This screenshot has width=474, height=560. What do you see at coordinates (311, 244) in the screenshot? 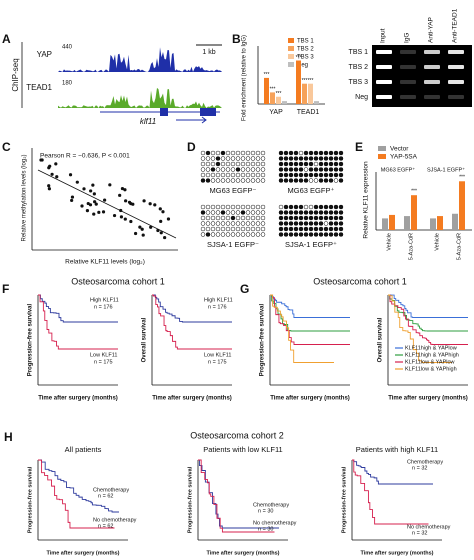
I see `sample-label: SJSA-1 EGFP⁺` at bounding box center [311, 244].